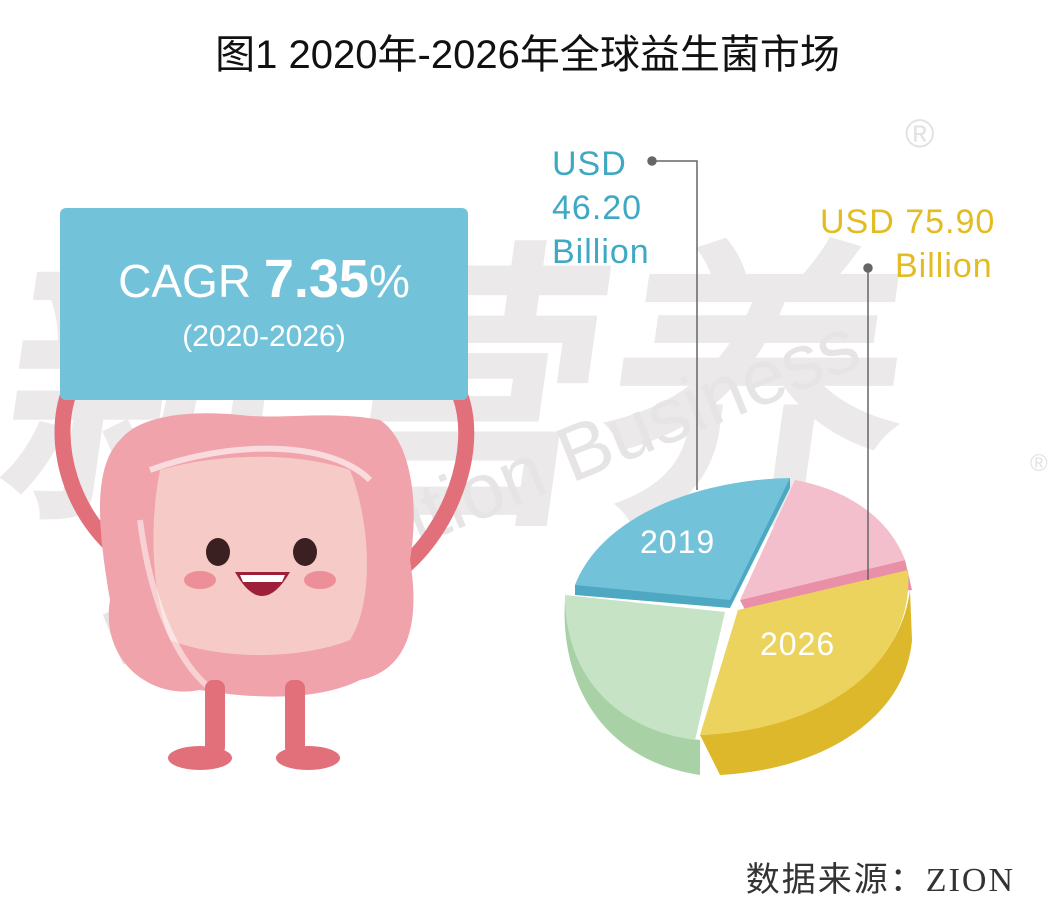  I want to click on annotation-2026-line2: Billion, so click(944, 266).